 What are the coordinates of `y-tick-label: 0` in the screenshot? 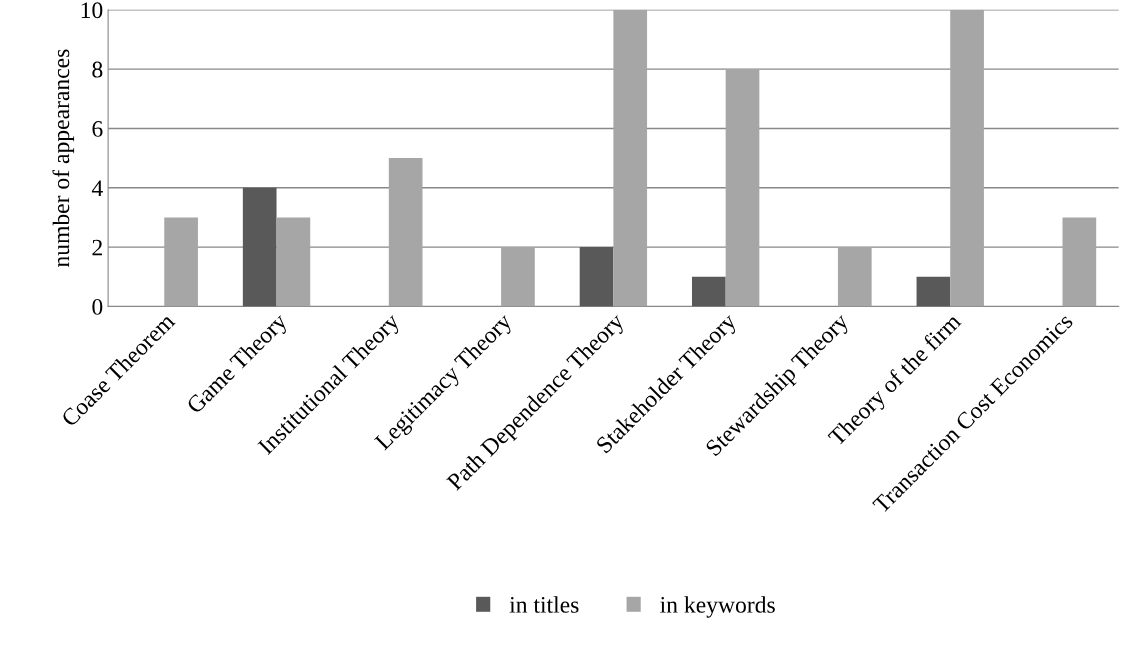 It's located at (97, 306).